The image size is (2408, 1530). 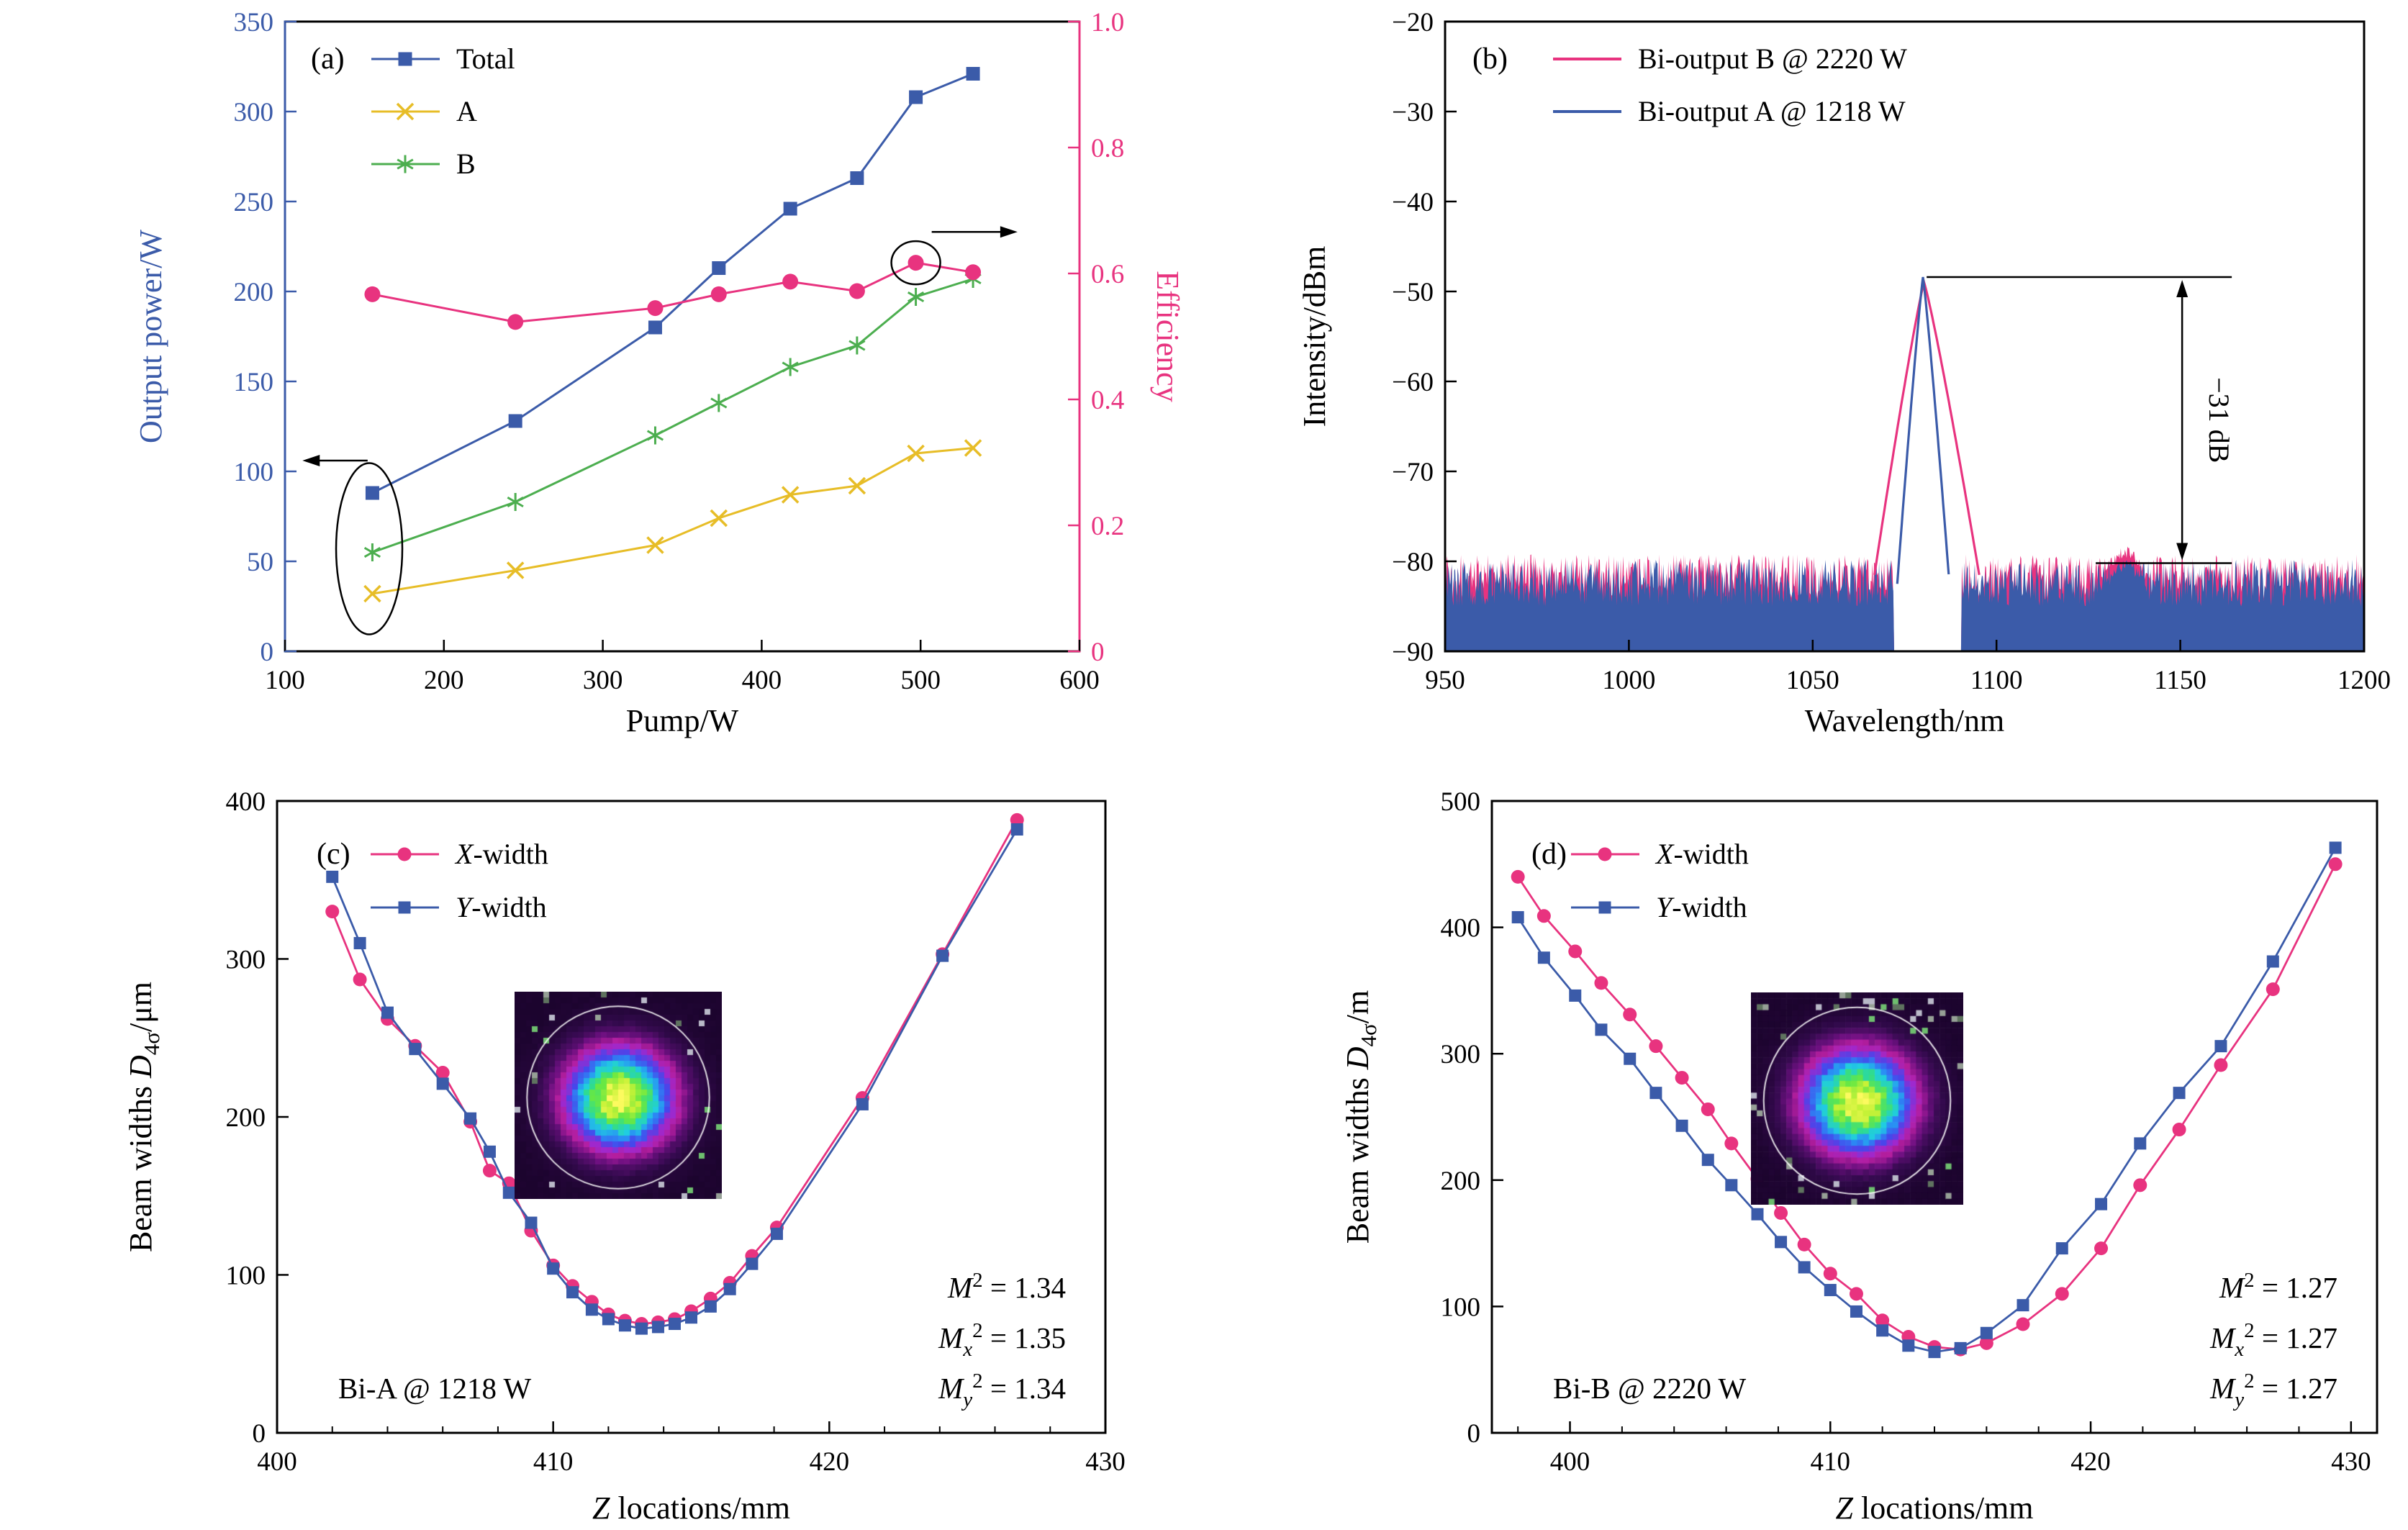 I want to click on tick-label: −70, so click(x=1413, y=472).